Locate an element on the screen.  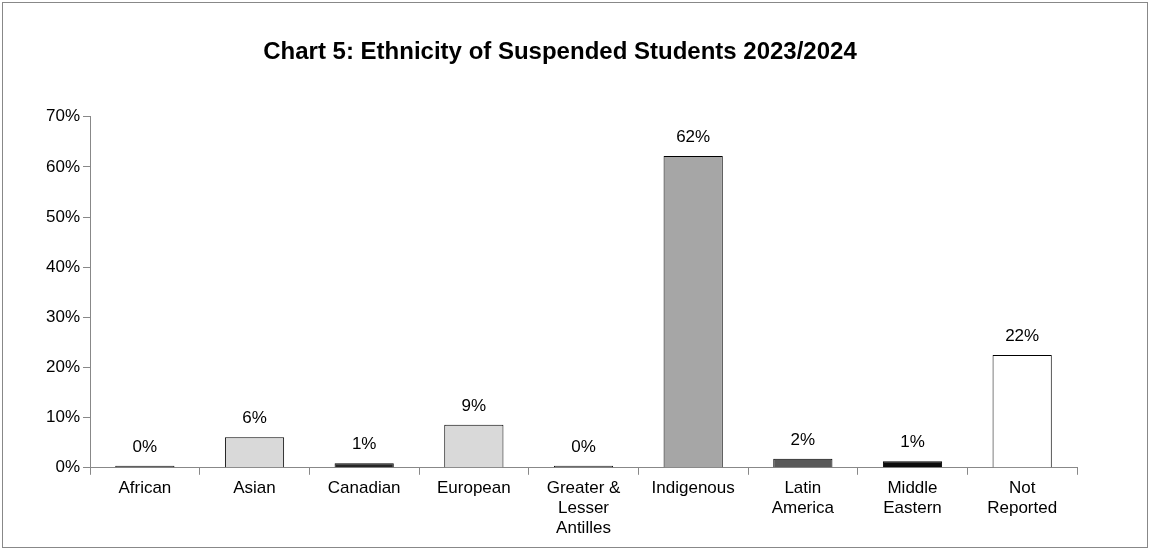
y-tick-label: 10% is located at coordinates (63, 417).